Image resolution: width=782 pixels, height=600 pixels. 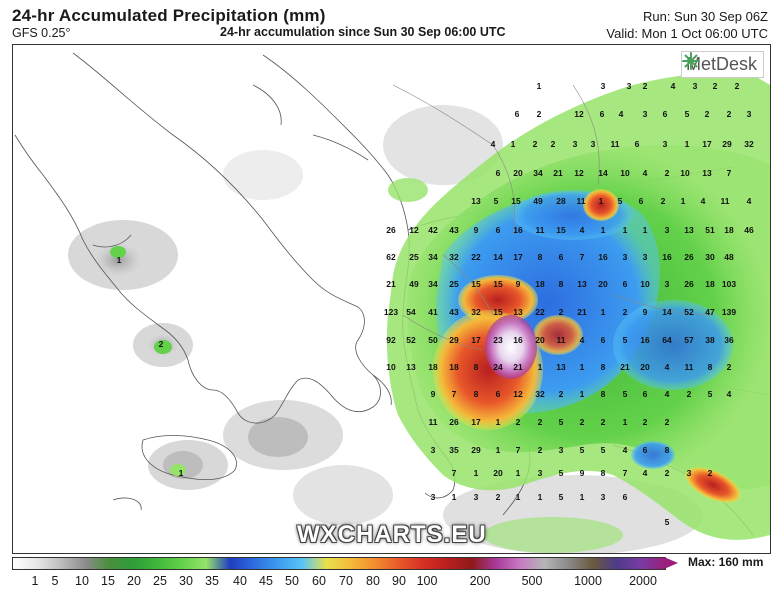 What do you see at coordinates (689, 312) in the screenshot?
I see `precip-value: 52` at bounding box center [689, 312].